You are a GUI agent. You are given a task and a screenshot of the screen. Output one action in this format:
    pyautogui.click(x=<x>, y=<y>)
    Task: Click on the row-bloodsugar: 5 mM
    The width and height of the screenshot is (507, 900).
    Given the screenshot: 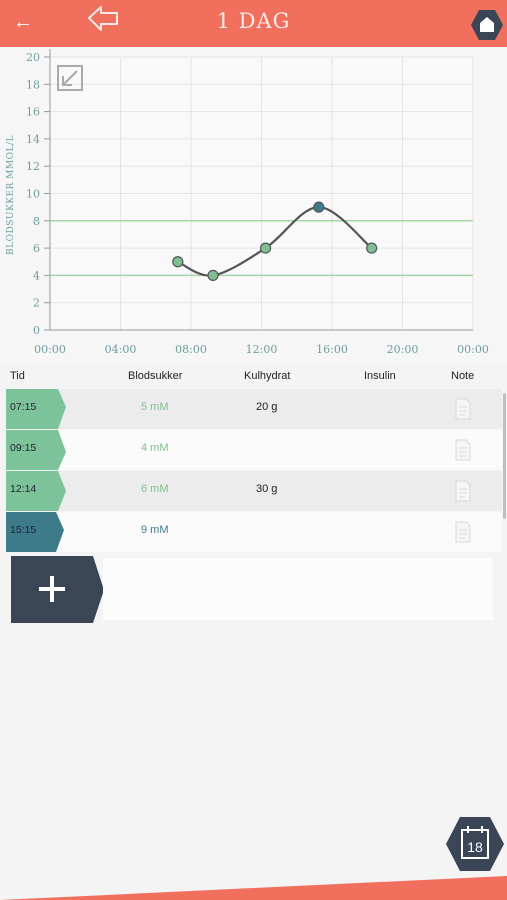 What is the action you would take?
    pyautogui.click(x=155, y=407)
    